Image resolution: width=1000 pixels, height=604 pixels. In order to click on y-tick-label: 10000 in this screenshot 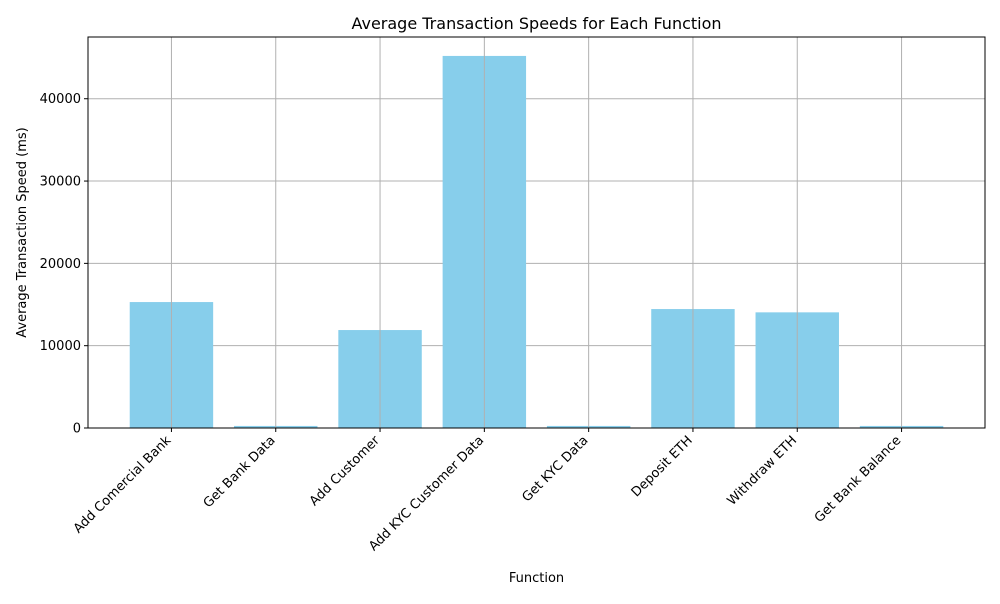, I will do `click(60, 346)`.